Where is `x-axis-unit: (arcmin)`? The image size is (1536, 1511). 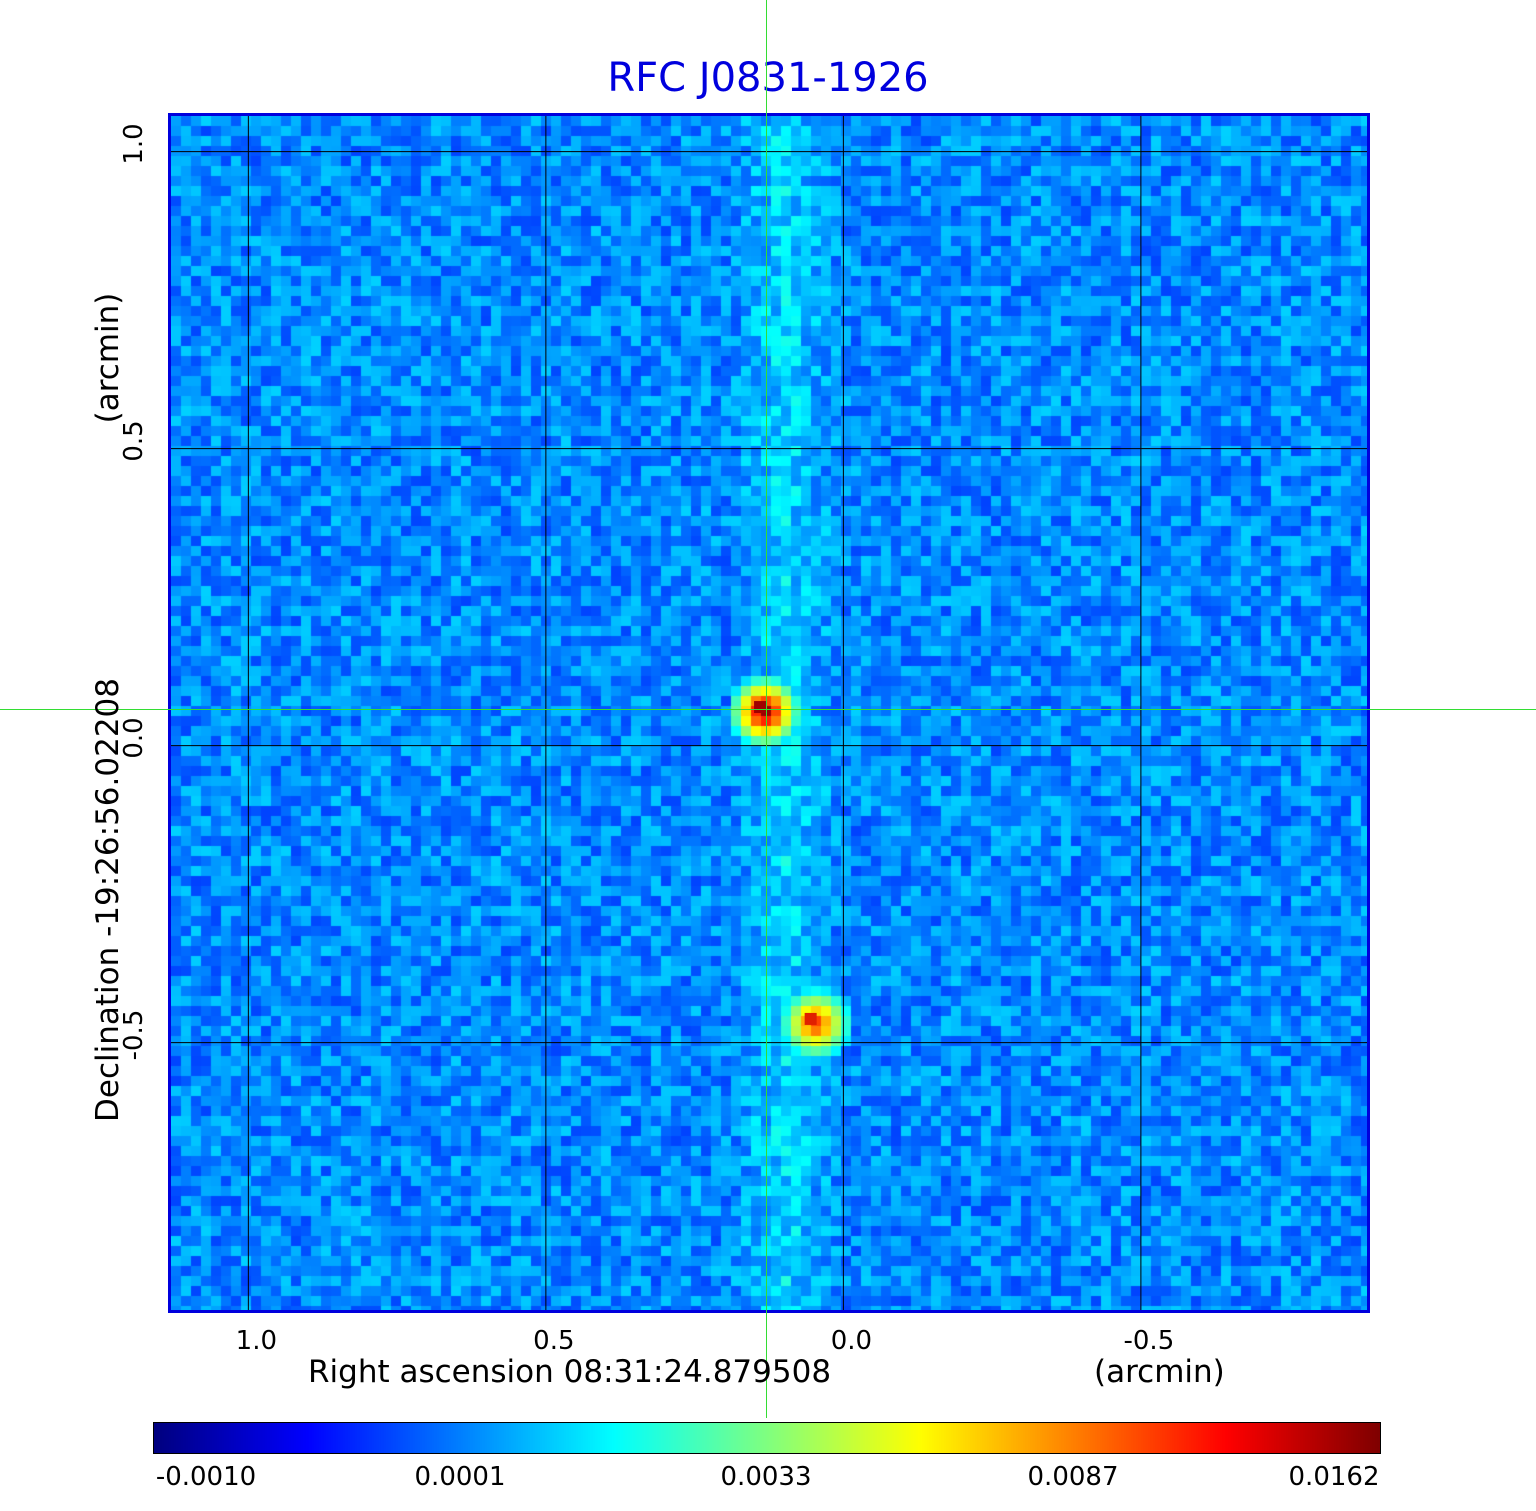 x-axis-unit: (arcmin) is located at coordinates (1159, 1372).